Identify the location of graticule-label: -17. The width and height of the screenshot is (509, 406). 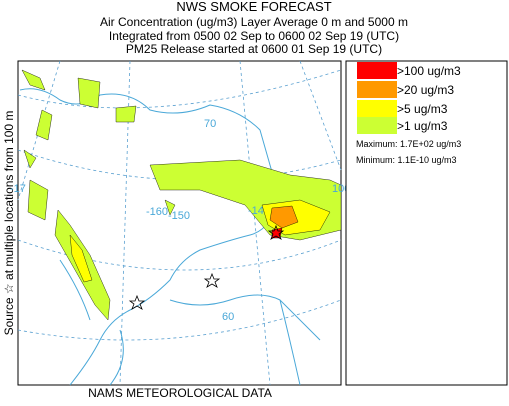
(18, 189).